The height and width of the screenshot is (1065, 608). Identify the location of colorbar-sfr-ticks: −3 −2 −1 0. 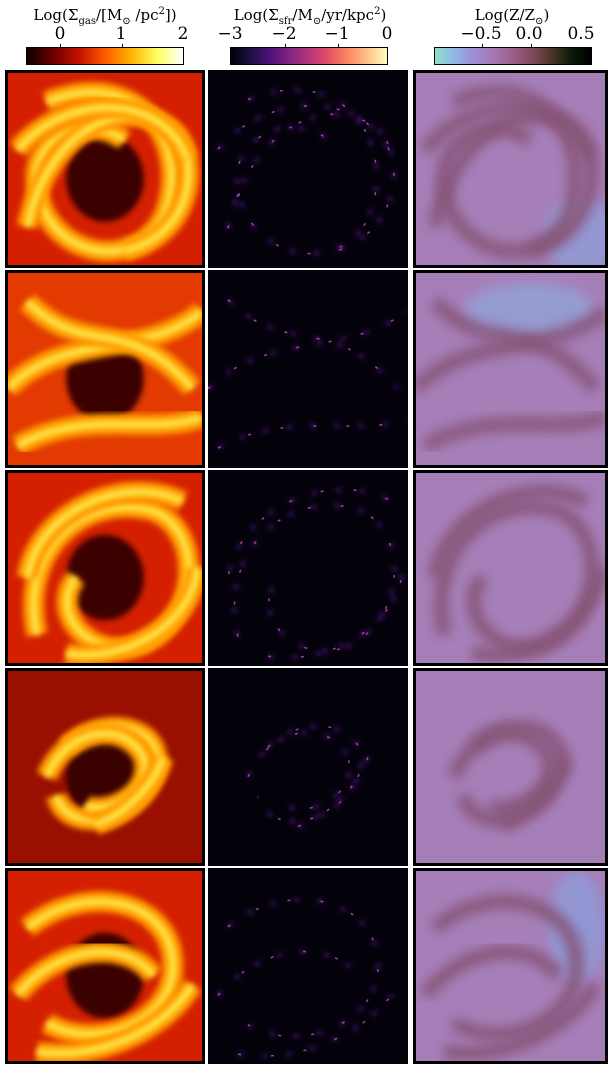
(310, 34).